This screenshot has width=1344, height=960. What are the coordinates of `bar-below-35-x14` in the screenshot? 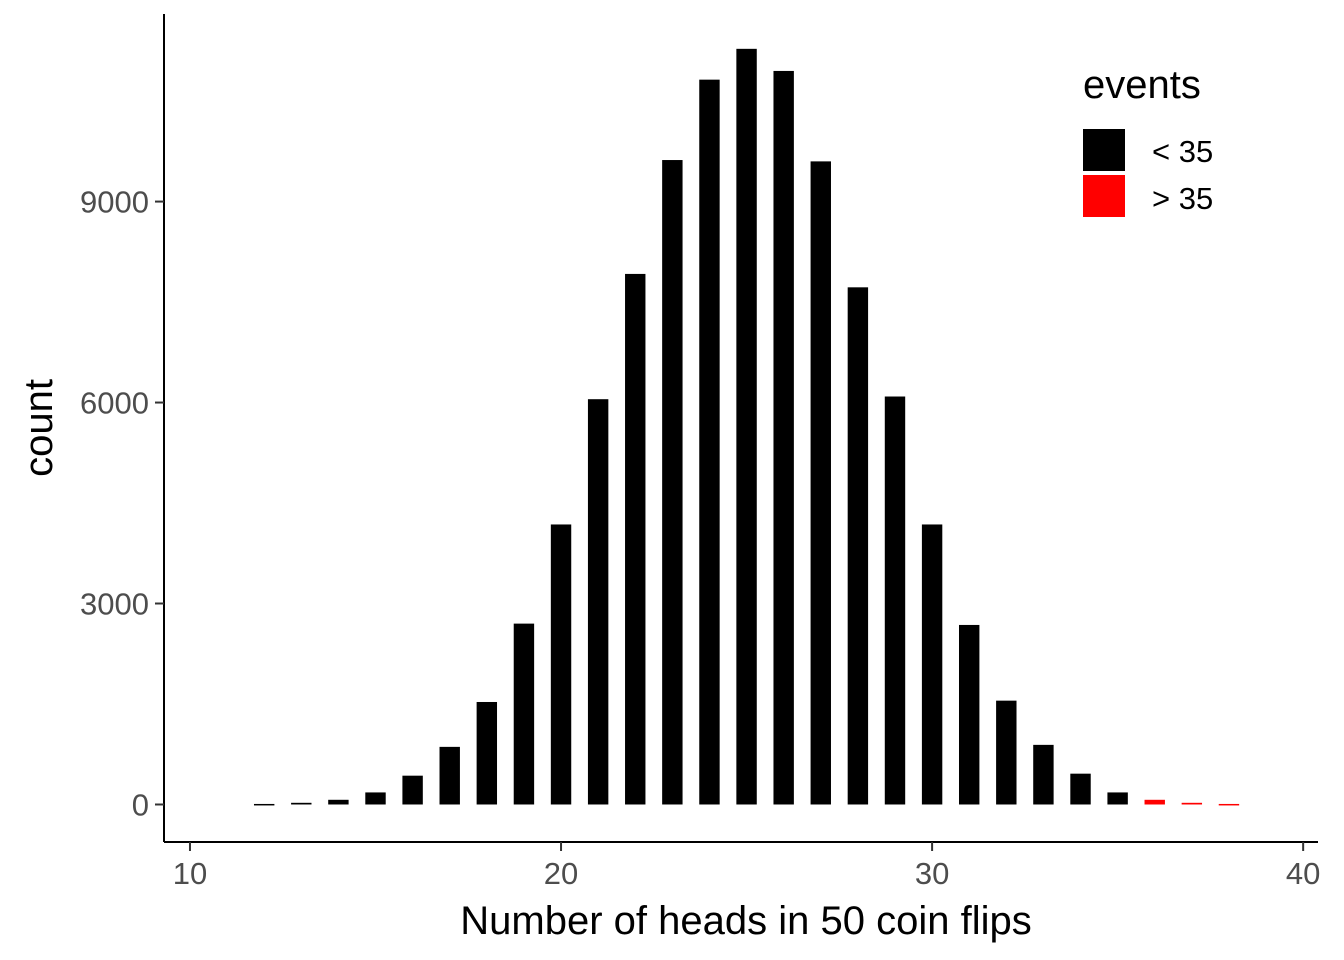 It's located at (338, 802).